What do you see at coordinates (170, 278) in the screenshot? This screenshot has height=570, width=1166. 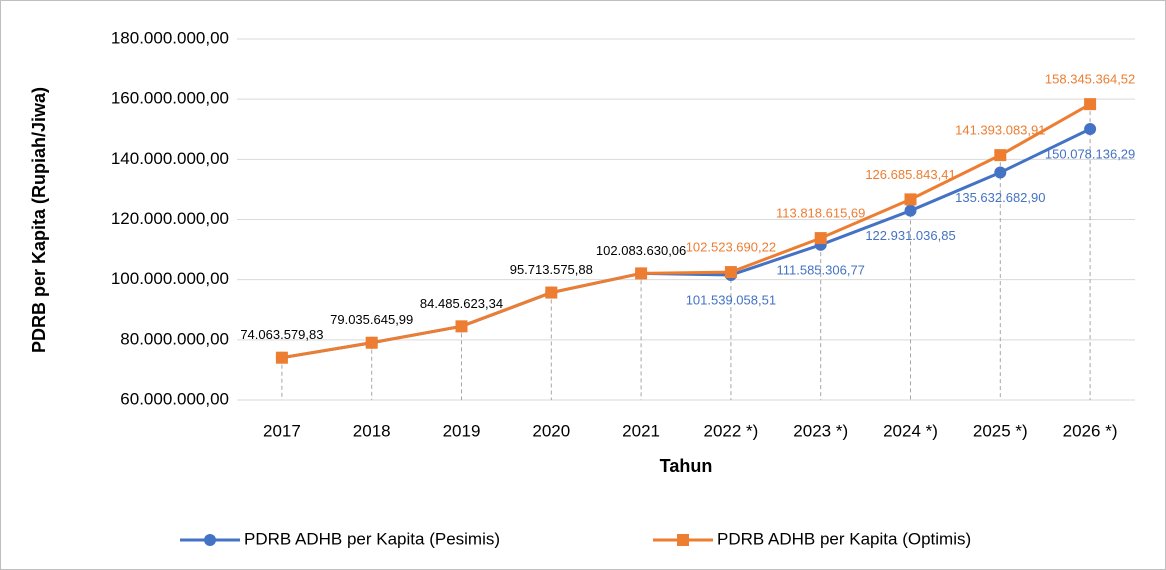 I see `y-tick-label: 100.000.000,00` at bounding box center [170, 278].